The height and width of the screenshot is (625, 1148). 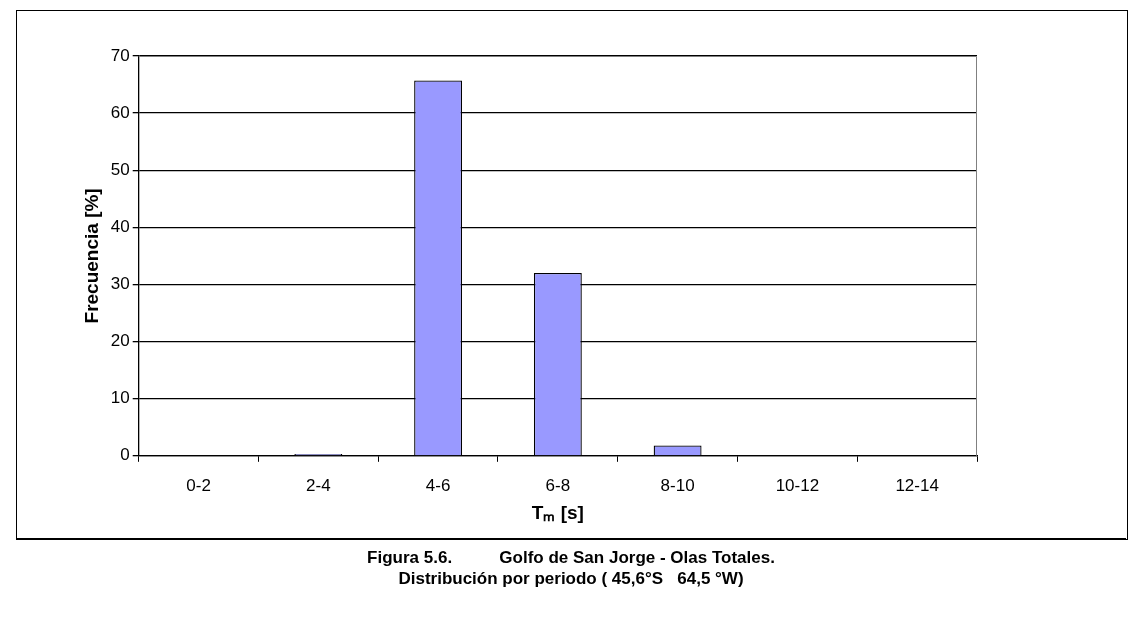 What do you see at coordinates (571, 557) in the screenshot?
I see `text: Figura 5.6. Golfo de San Jorge - Olas Totales.` at bounding box center [571, 557].